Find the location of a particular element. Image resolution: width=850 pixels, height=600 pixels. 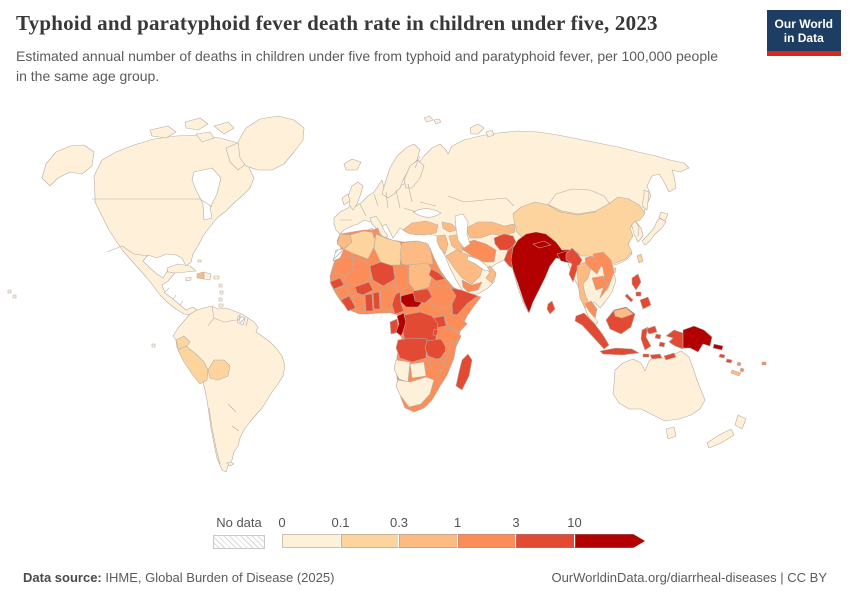

country-french-guiana is located at coordinates (241, 320).